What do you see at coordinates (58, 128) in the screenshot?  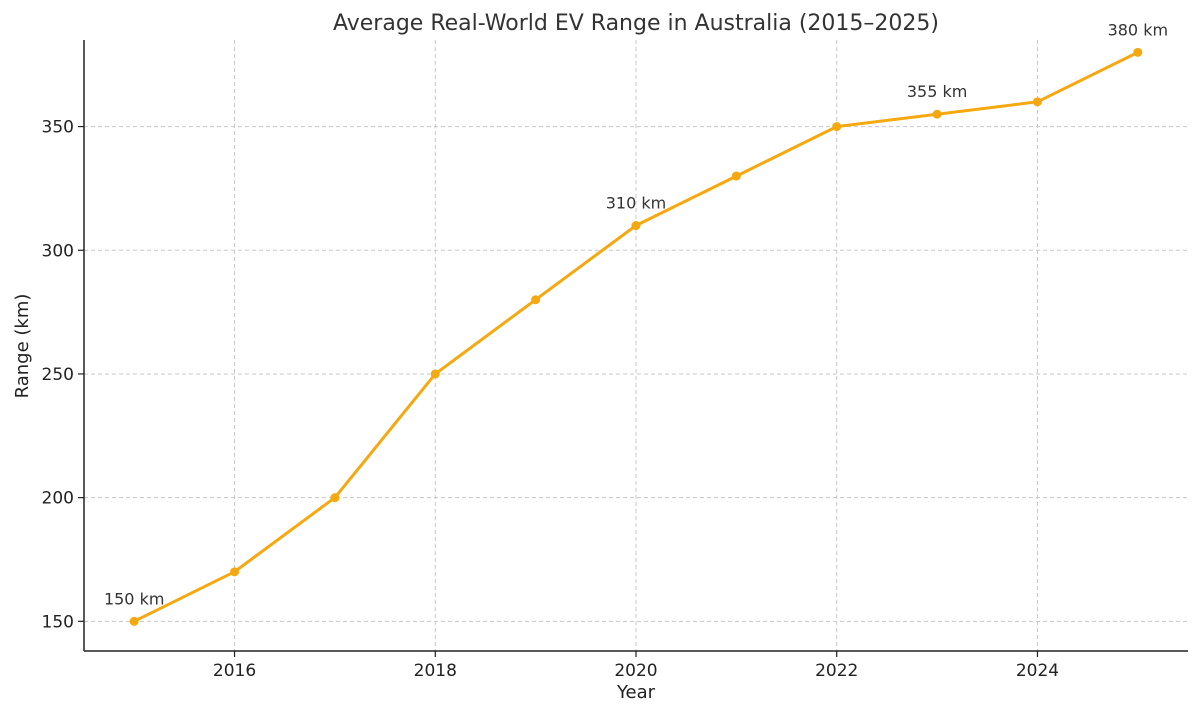 I see `y-tick-label: 350` at bounding box center [58, 128].